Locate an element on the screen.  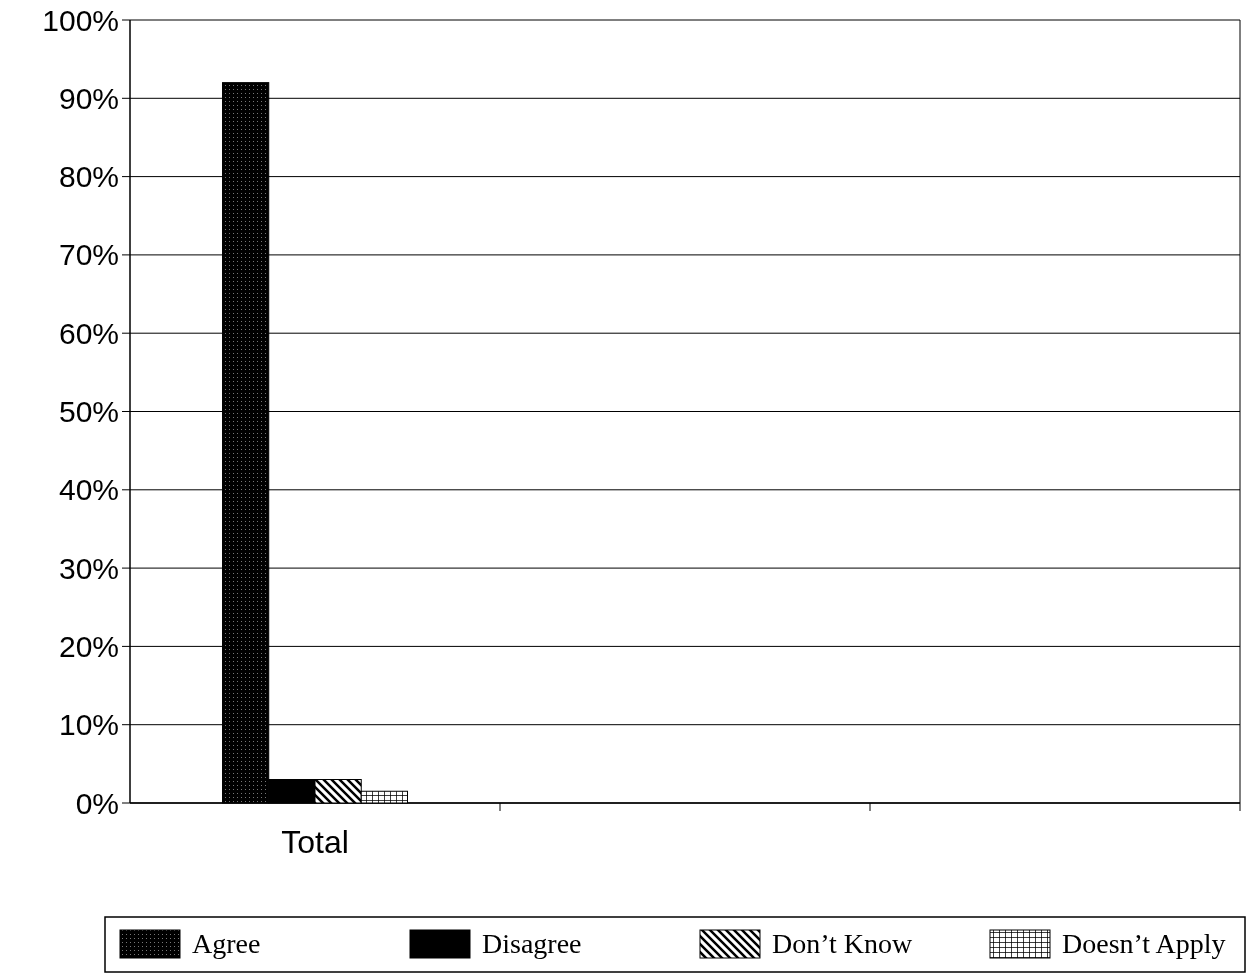
legend-label: Don’t Know is located at coordinates (843, 943).